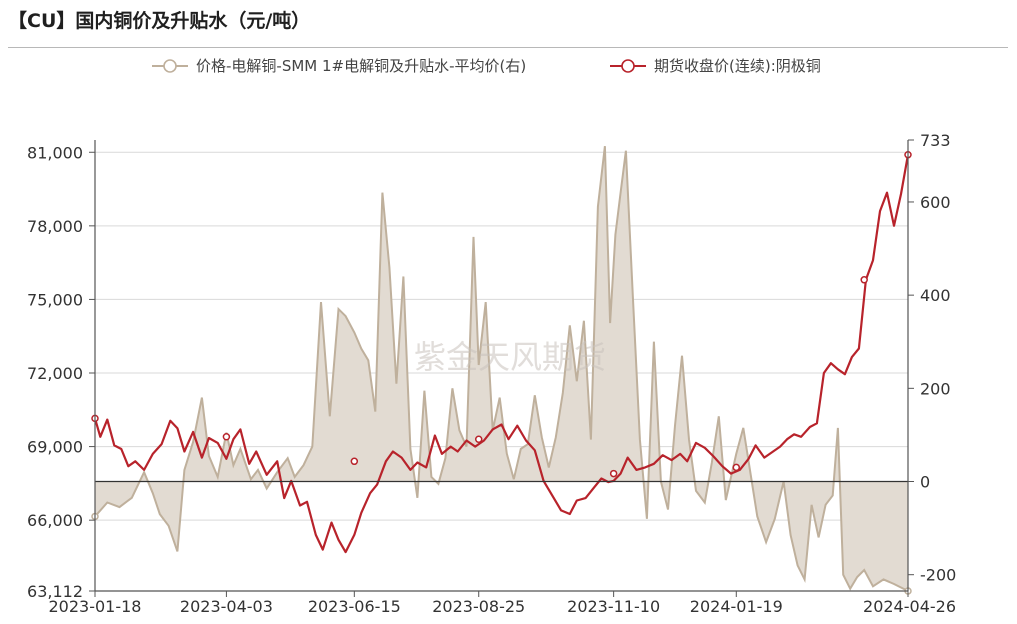 The image size is (1017, 624). I want to click on right-tick-label-3: 400, so click(935, 295).